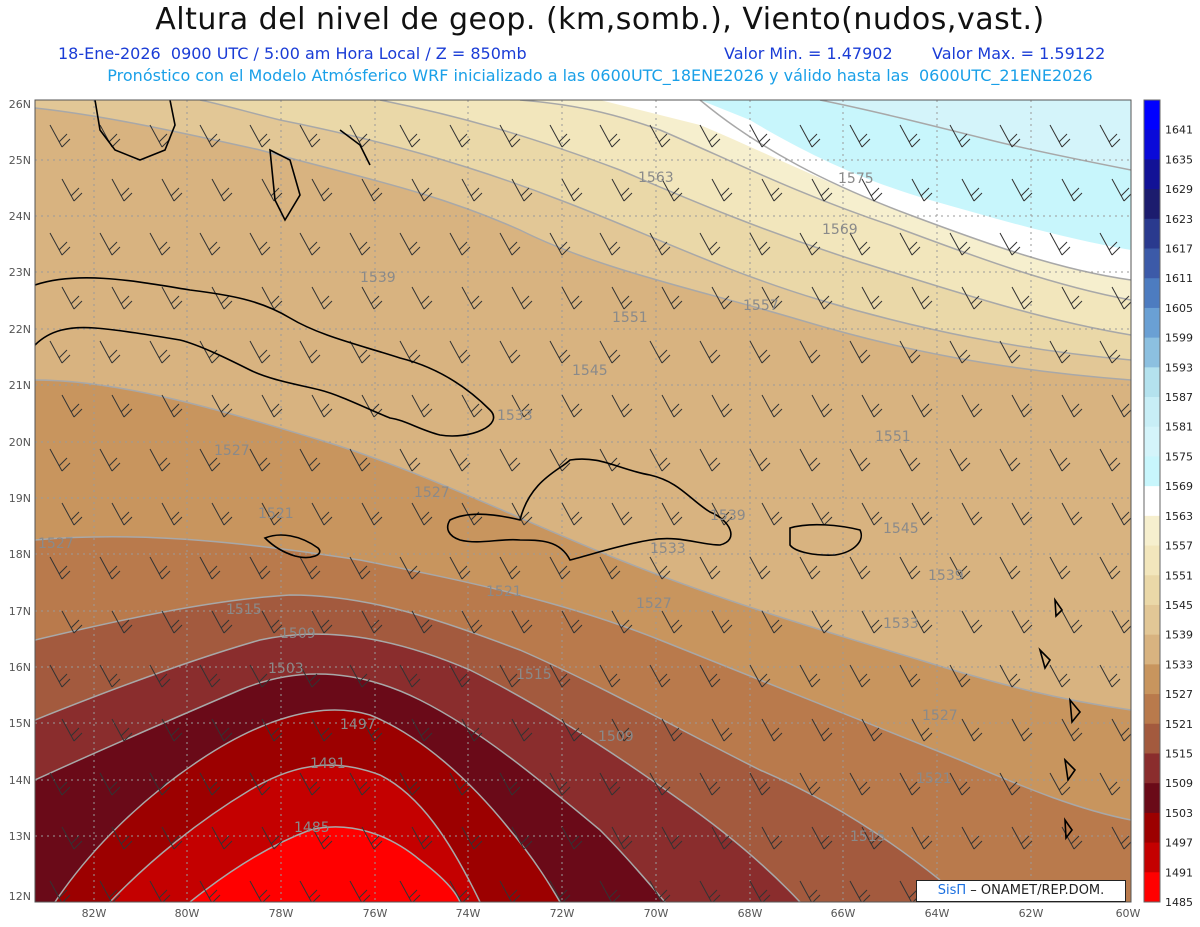  What do you see at coordinates (515, 416) in the screenshot?
I see `contour-label: 1533` at bounding box center [515, 416].